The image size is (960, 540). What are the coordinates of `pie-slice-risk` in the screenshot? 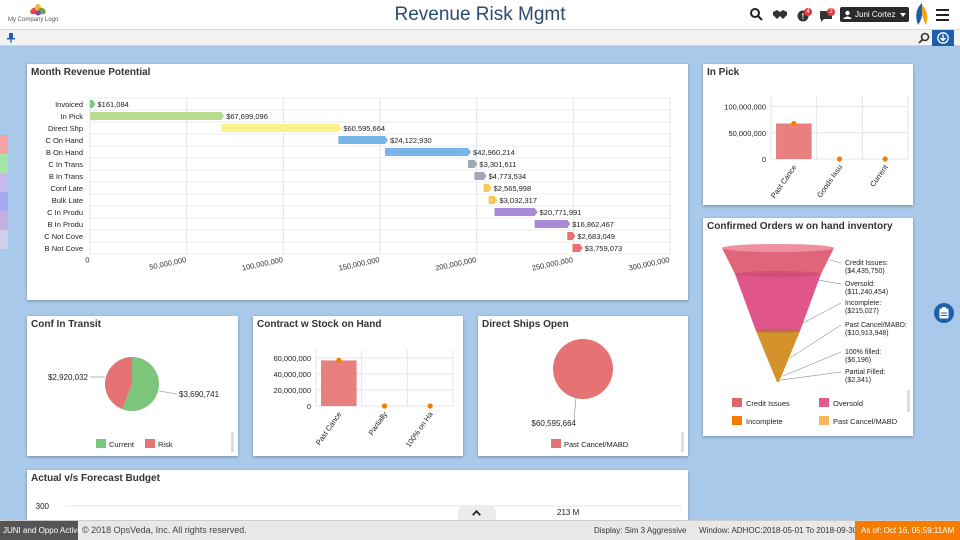 It's located at (118, 383).